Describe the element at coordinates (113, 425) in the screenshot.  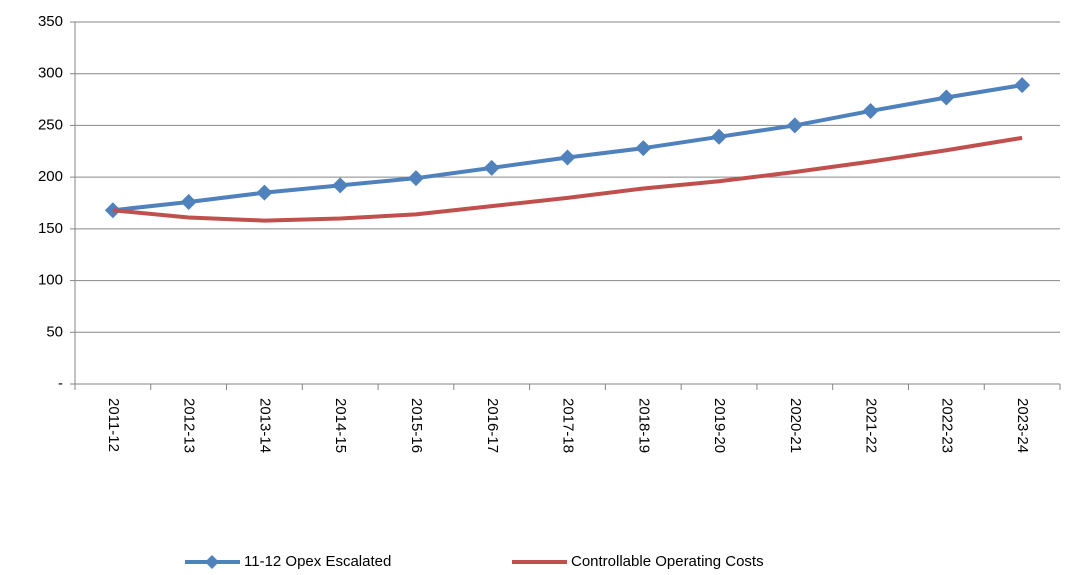
I see `x-tick-label: 2011-12` at that location.